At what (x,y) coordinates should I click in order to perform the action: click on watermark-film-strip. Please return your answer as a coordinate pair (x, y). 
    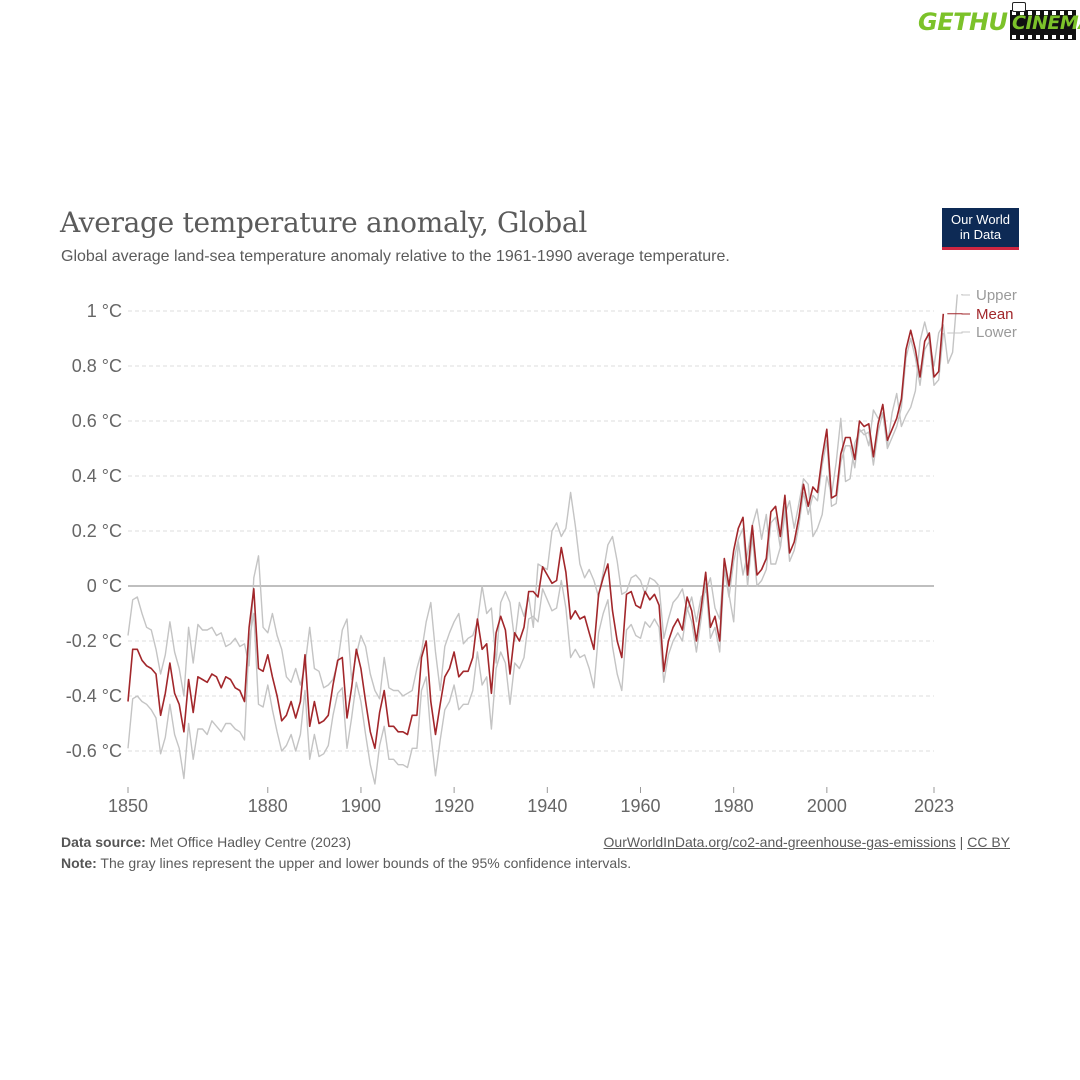
    Looking at the image, I should click on (1043, 25).